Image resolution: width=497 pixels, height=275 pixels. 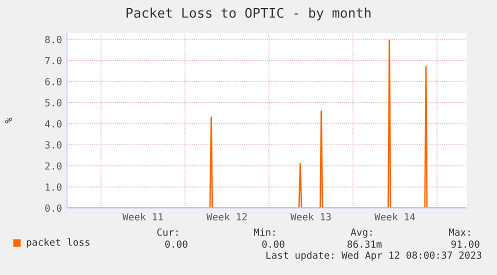 I want to click on y-tick-label: 7.0, so click(x=53, y=60).